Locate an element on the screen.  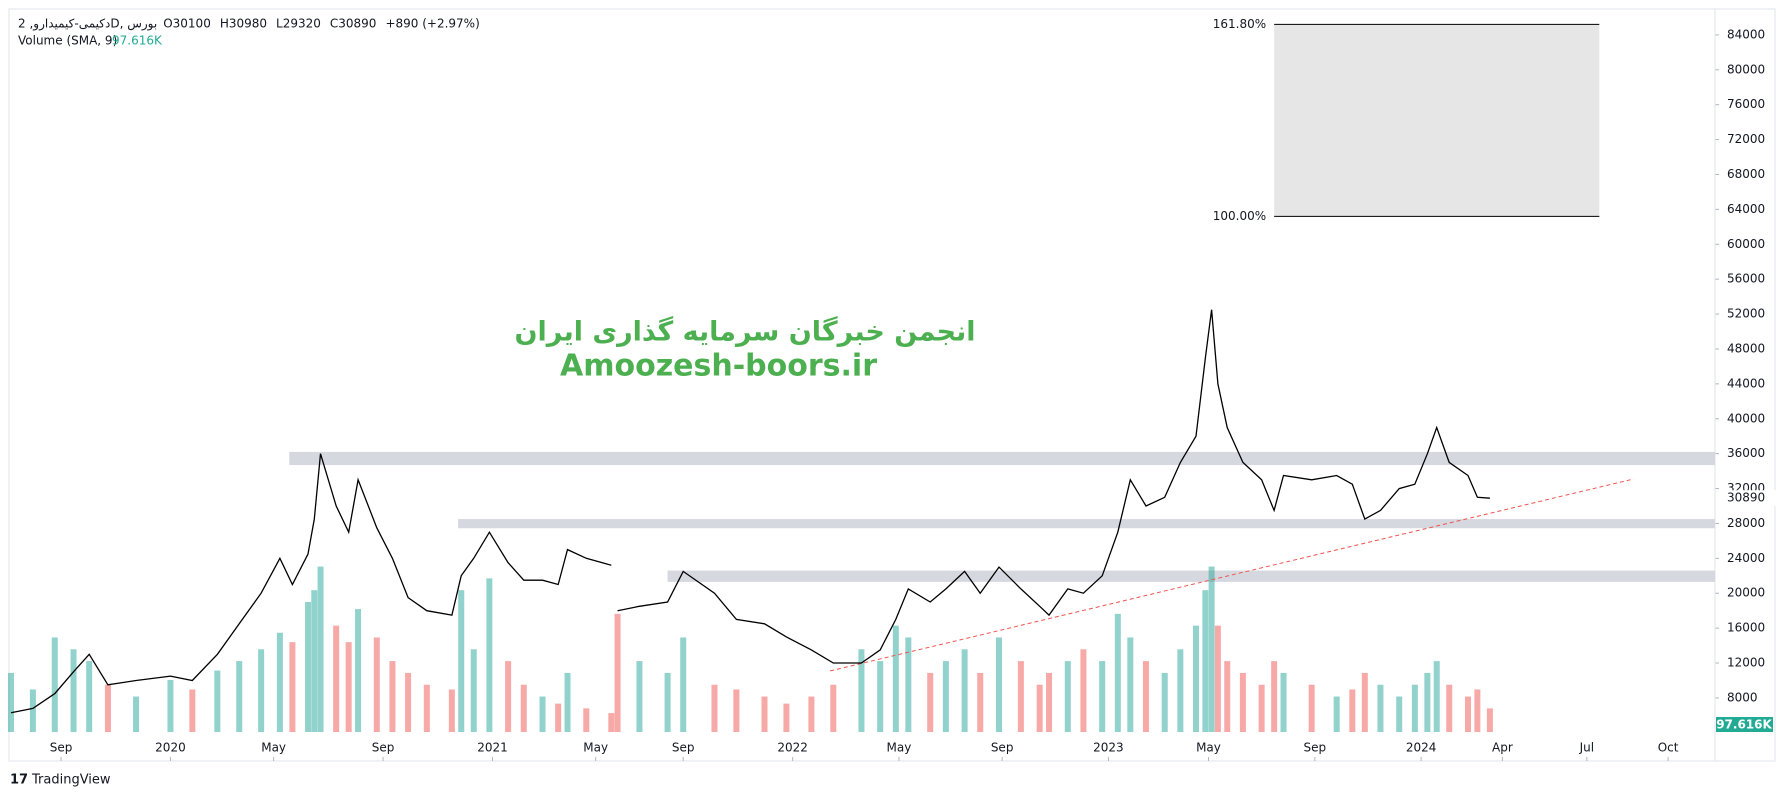
x-tick-label: Apr is located at coordinates (1502, 748).